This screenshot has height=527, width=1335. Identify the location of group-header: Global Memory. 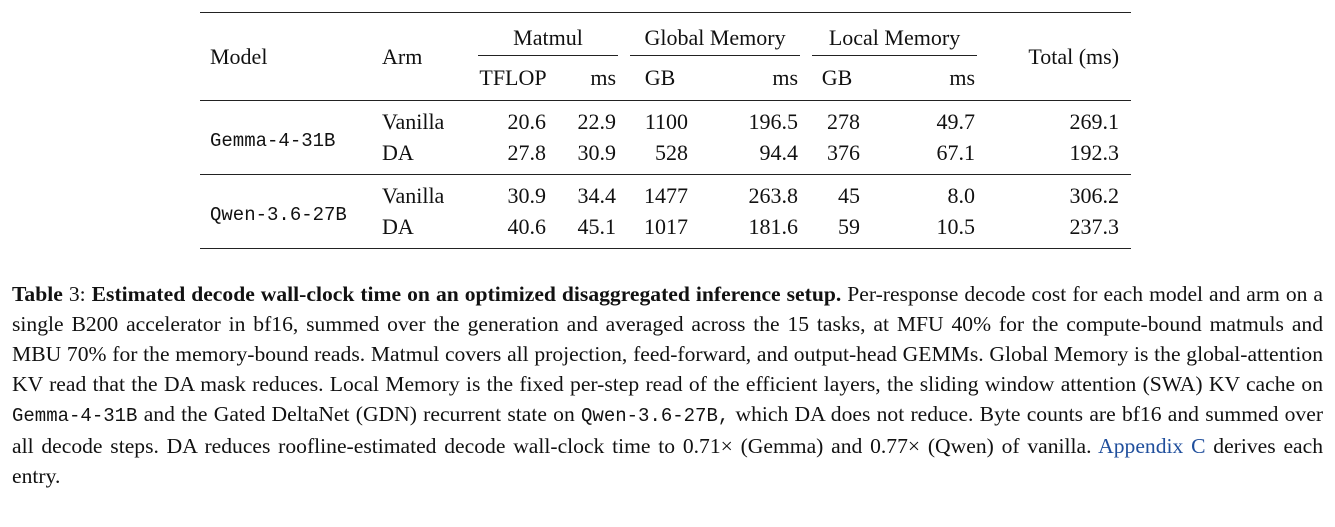
(715, 40).